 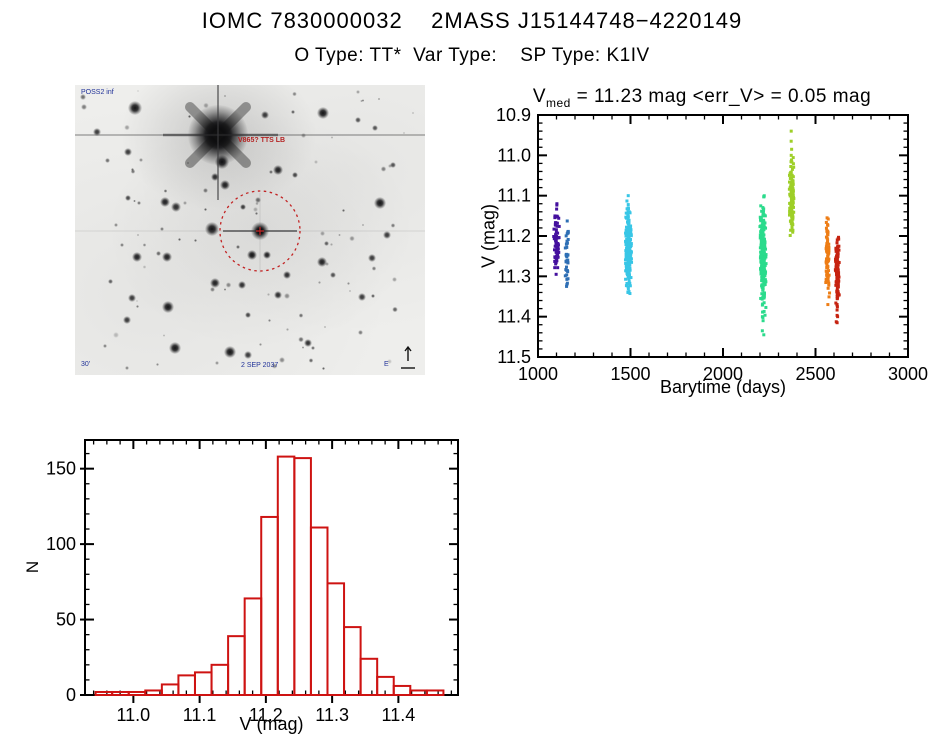 I want to click on lightcurve-title-sub: med, so click(x=558, y=102).